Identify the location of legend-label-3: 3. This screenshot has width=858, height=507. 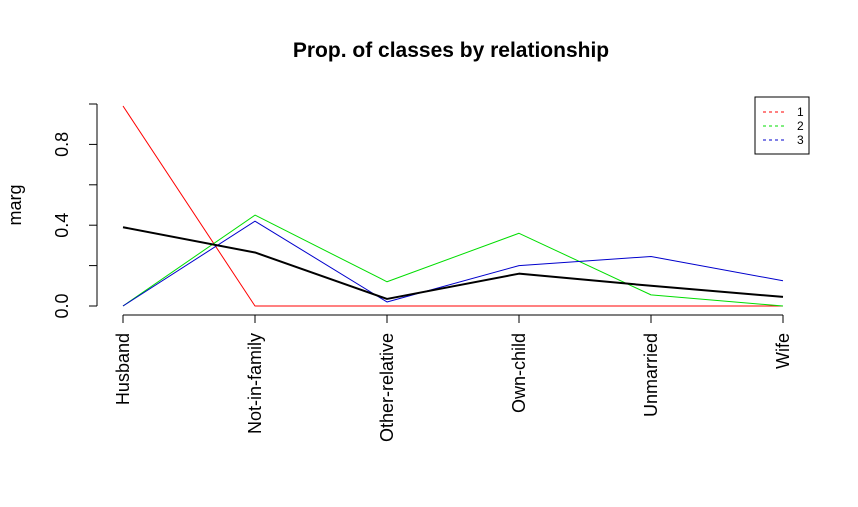
(800, 140).